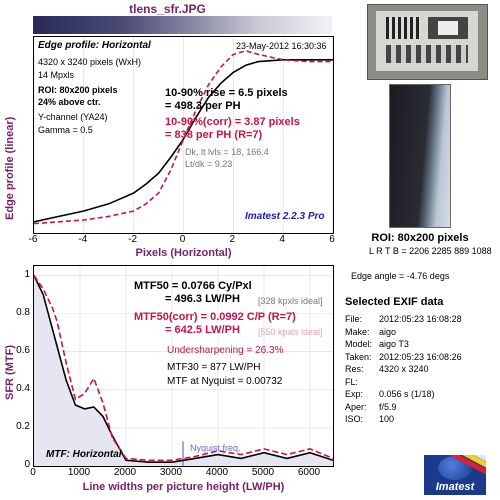 This screenshot has height=500, width=500. I want to click on mtf-xtick-label: 6000, so click(309, 472).